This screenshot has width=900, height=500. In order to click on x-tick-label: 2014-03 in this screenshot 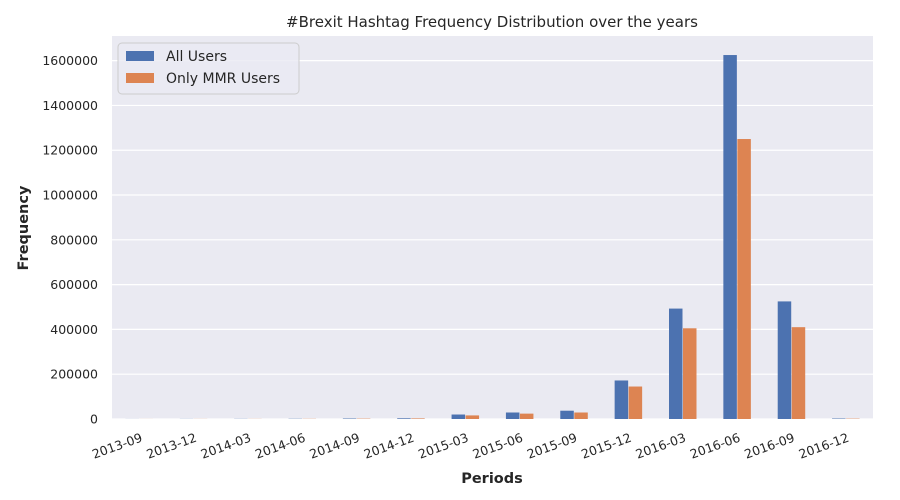, I will do `click(226, 446)`.